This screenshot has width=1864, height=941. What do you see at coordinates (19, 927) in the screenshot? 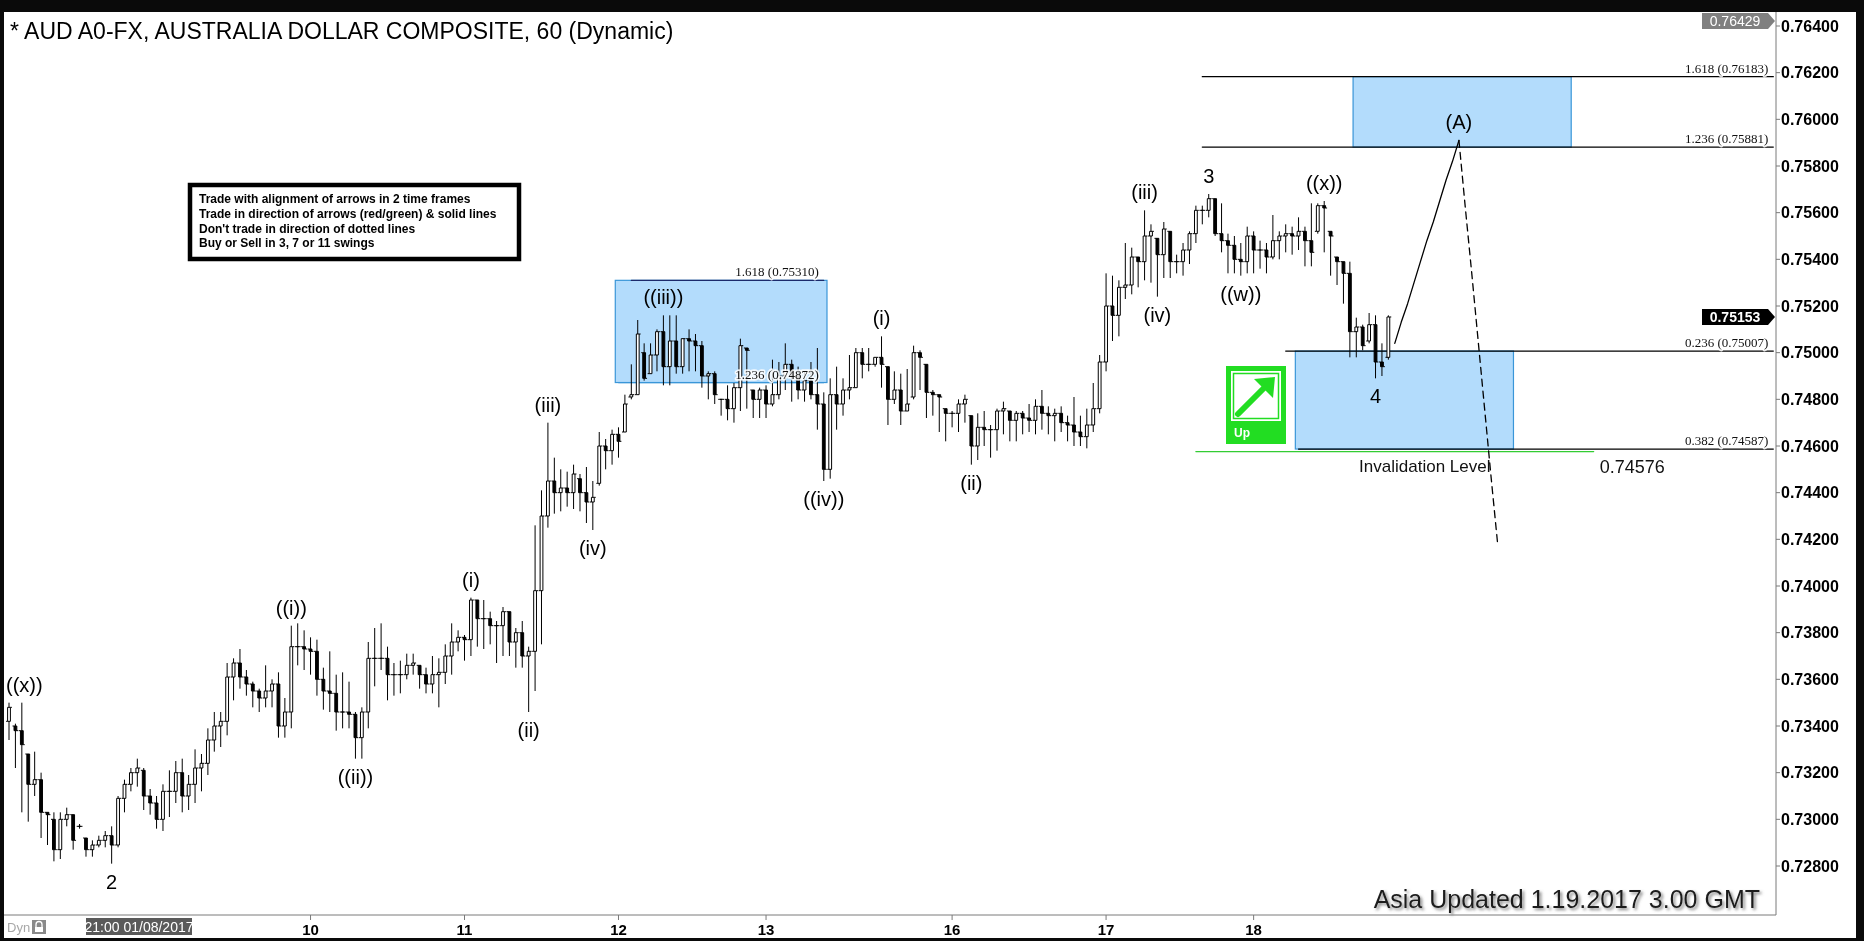
I see `text: Dyn` at bounding box center [19, 927].